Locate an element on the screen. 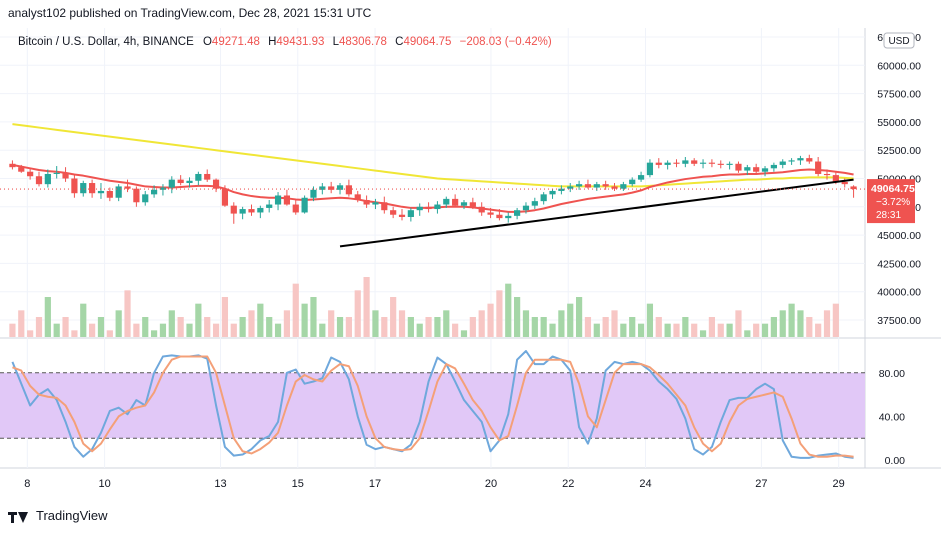 This screenshot has height=535, width=941. price-tick-label: 40000.00 is located at coordinates (899, 293).